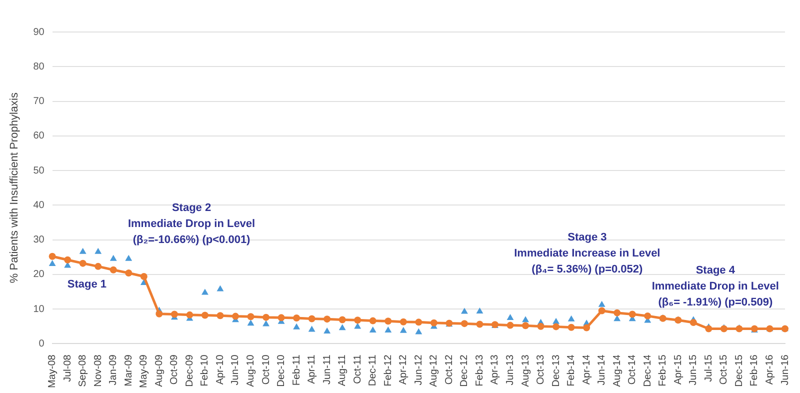 This screenshot has height=393, width=800. I want to click on x-tick-label: Dec-14, so click(648, 370).